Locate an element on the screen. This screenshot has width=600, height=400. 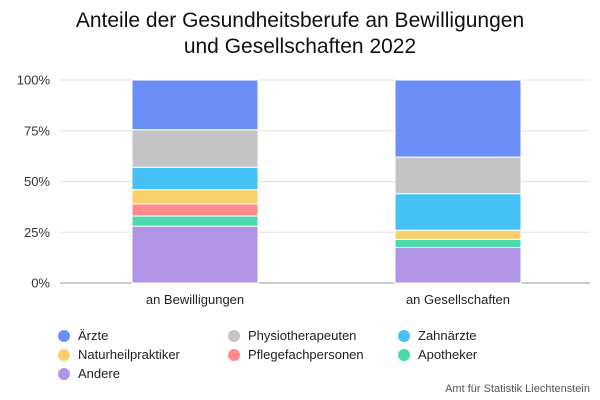
legend-item: Physiotherapeuten is located at coordinates (313, 335).